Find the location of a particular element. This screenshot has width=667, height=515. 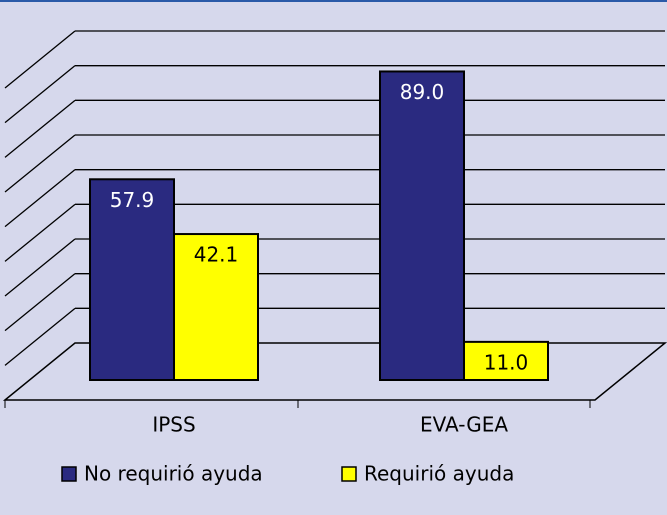

data-label: 42.1 is located at coordinates (216, 255).